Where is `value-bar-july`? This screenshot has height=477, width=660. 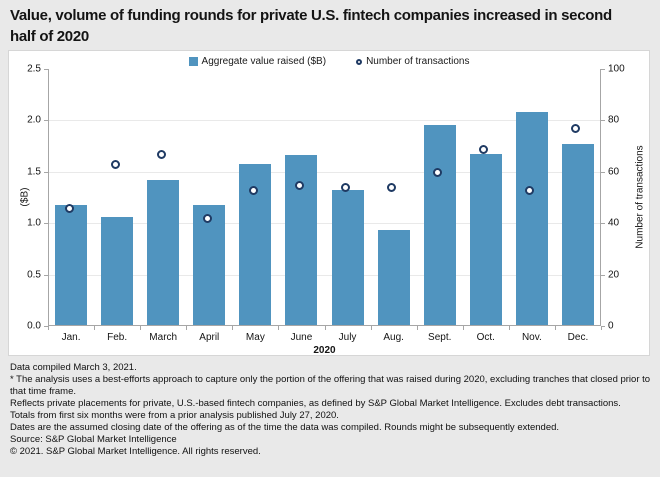
value-bar-july is located at coordinates (347, 257).